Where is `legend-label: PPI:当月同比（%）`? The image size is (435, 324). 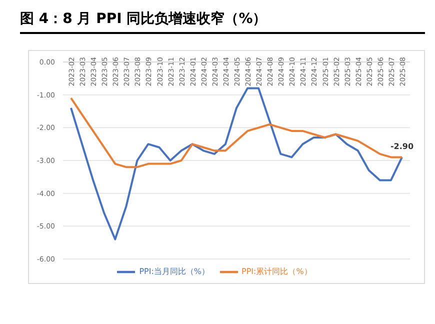 legend-label: PPI:当月同比（%） is located at coordinates (174, 271).